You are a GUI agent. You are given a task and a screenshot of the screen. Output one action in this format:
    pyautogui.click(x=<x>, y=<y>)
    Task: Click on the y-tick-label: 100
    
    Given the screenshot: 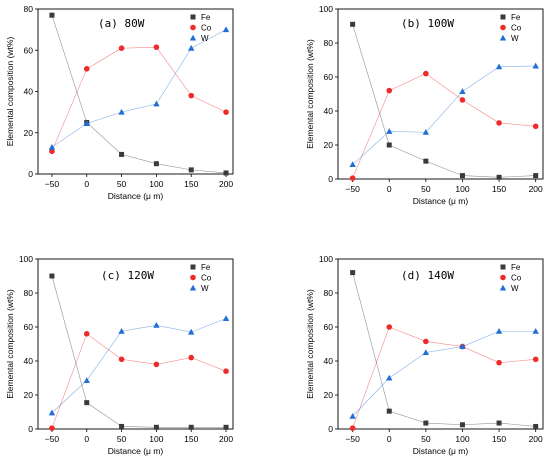 What is the action you would take?
    pyautogui.click(x=326, y=9)
    